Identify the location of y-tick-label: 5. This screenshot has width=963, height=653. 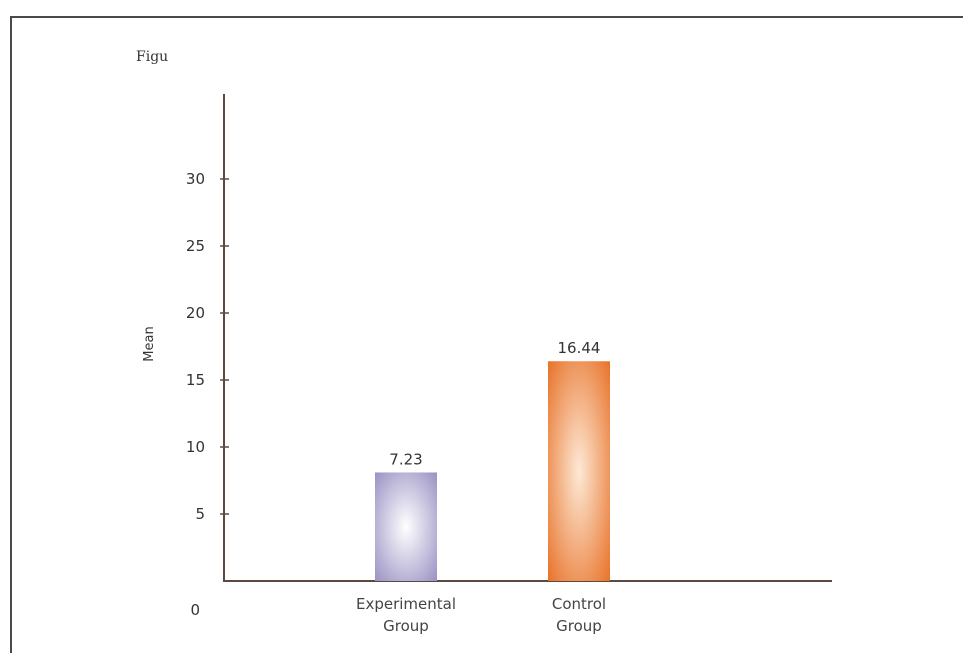
(200, 514).